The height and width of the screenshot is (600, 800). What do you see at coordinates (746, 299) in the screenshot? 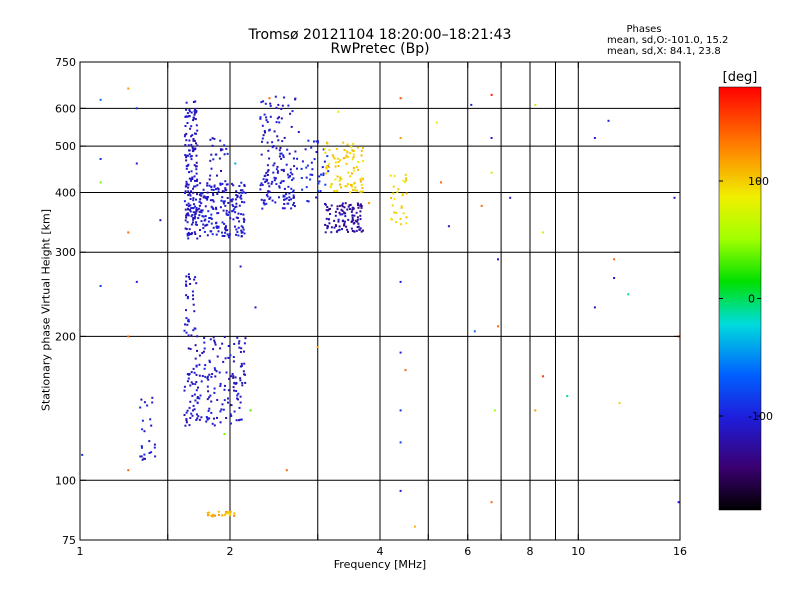
I see `colorbar-ticks: 100 0 -100` at bounding box center [746, 299].